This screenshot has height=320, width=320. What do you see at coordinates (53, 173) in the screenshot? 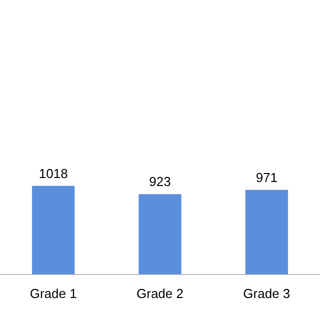
I see `data-label: 1018` at bounding box center [53, 173].